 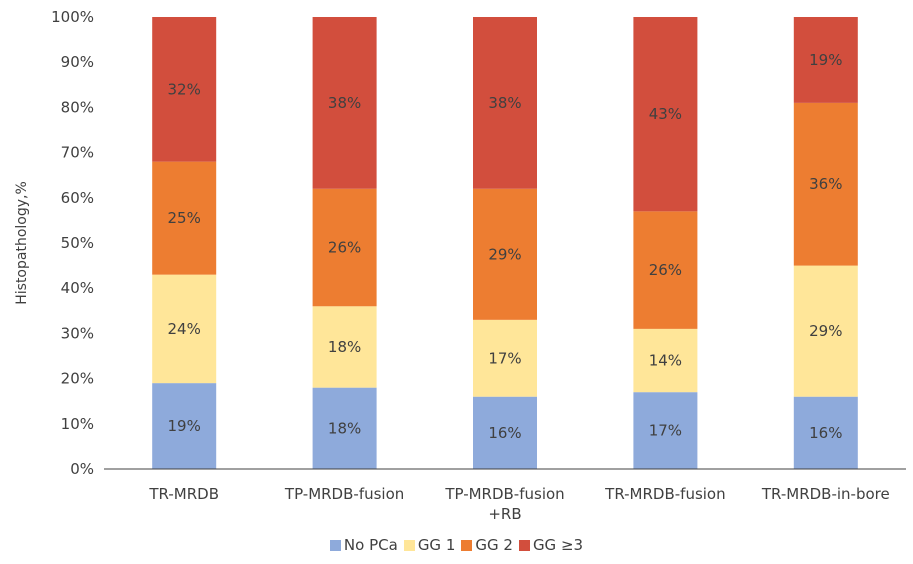 What do you see at coordinates (82, 469) in the screenshot?
I see `y-tick-label: 0%` at bounding box center [82, 469].